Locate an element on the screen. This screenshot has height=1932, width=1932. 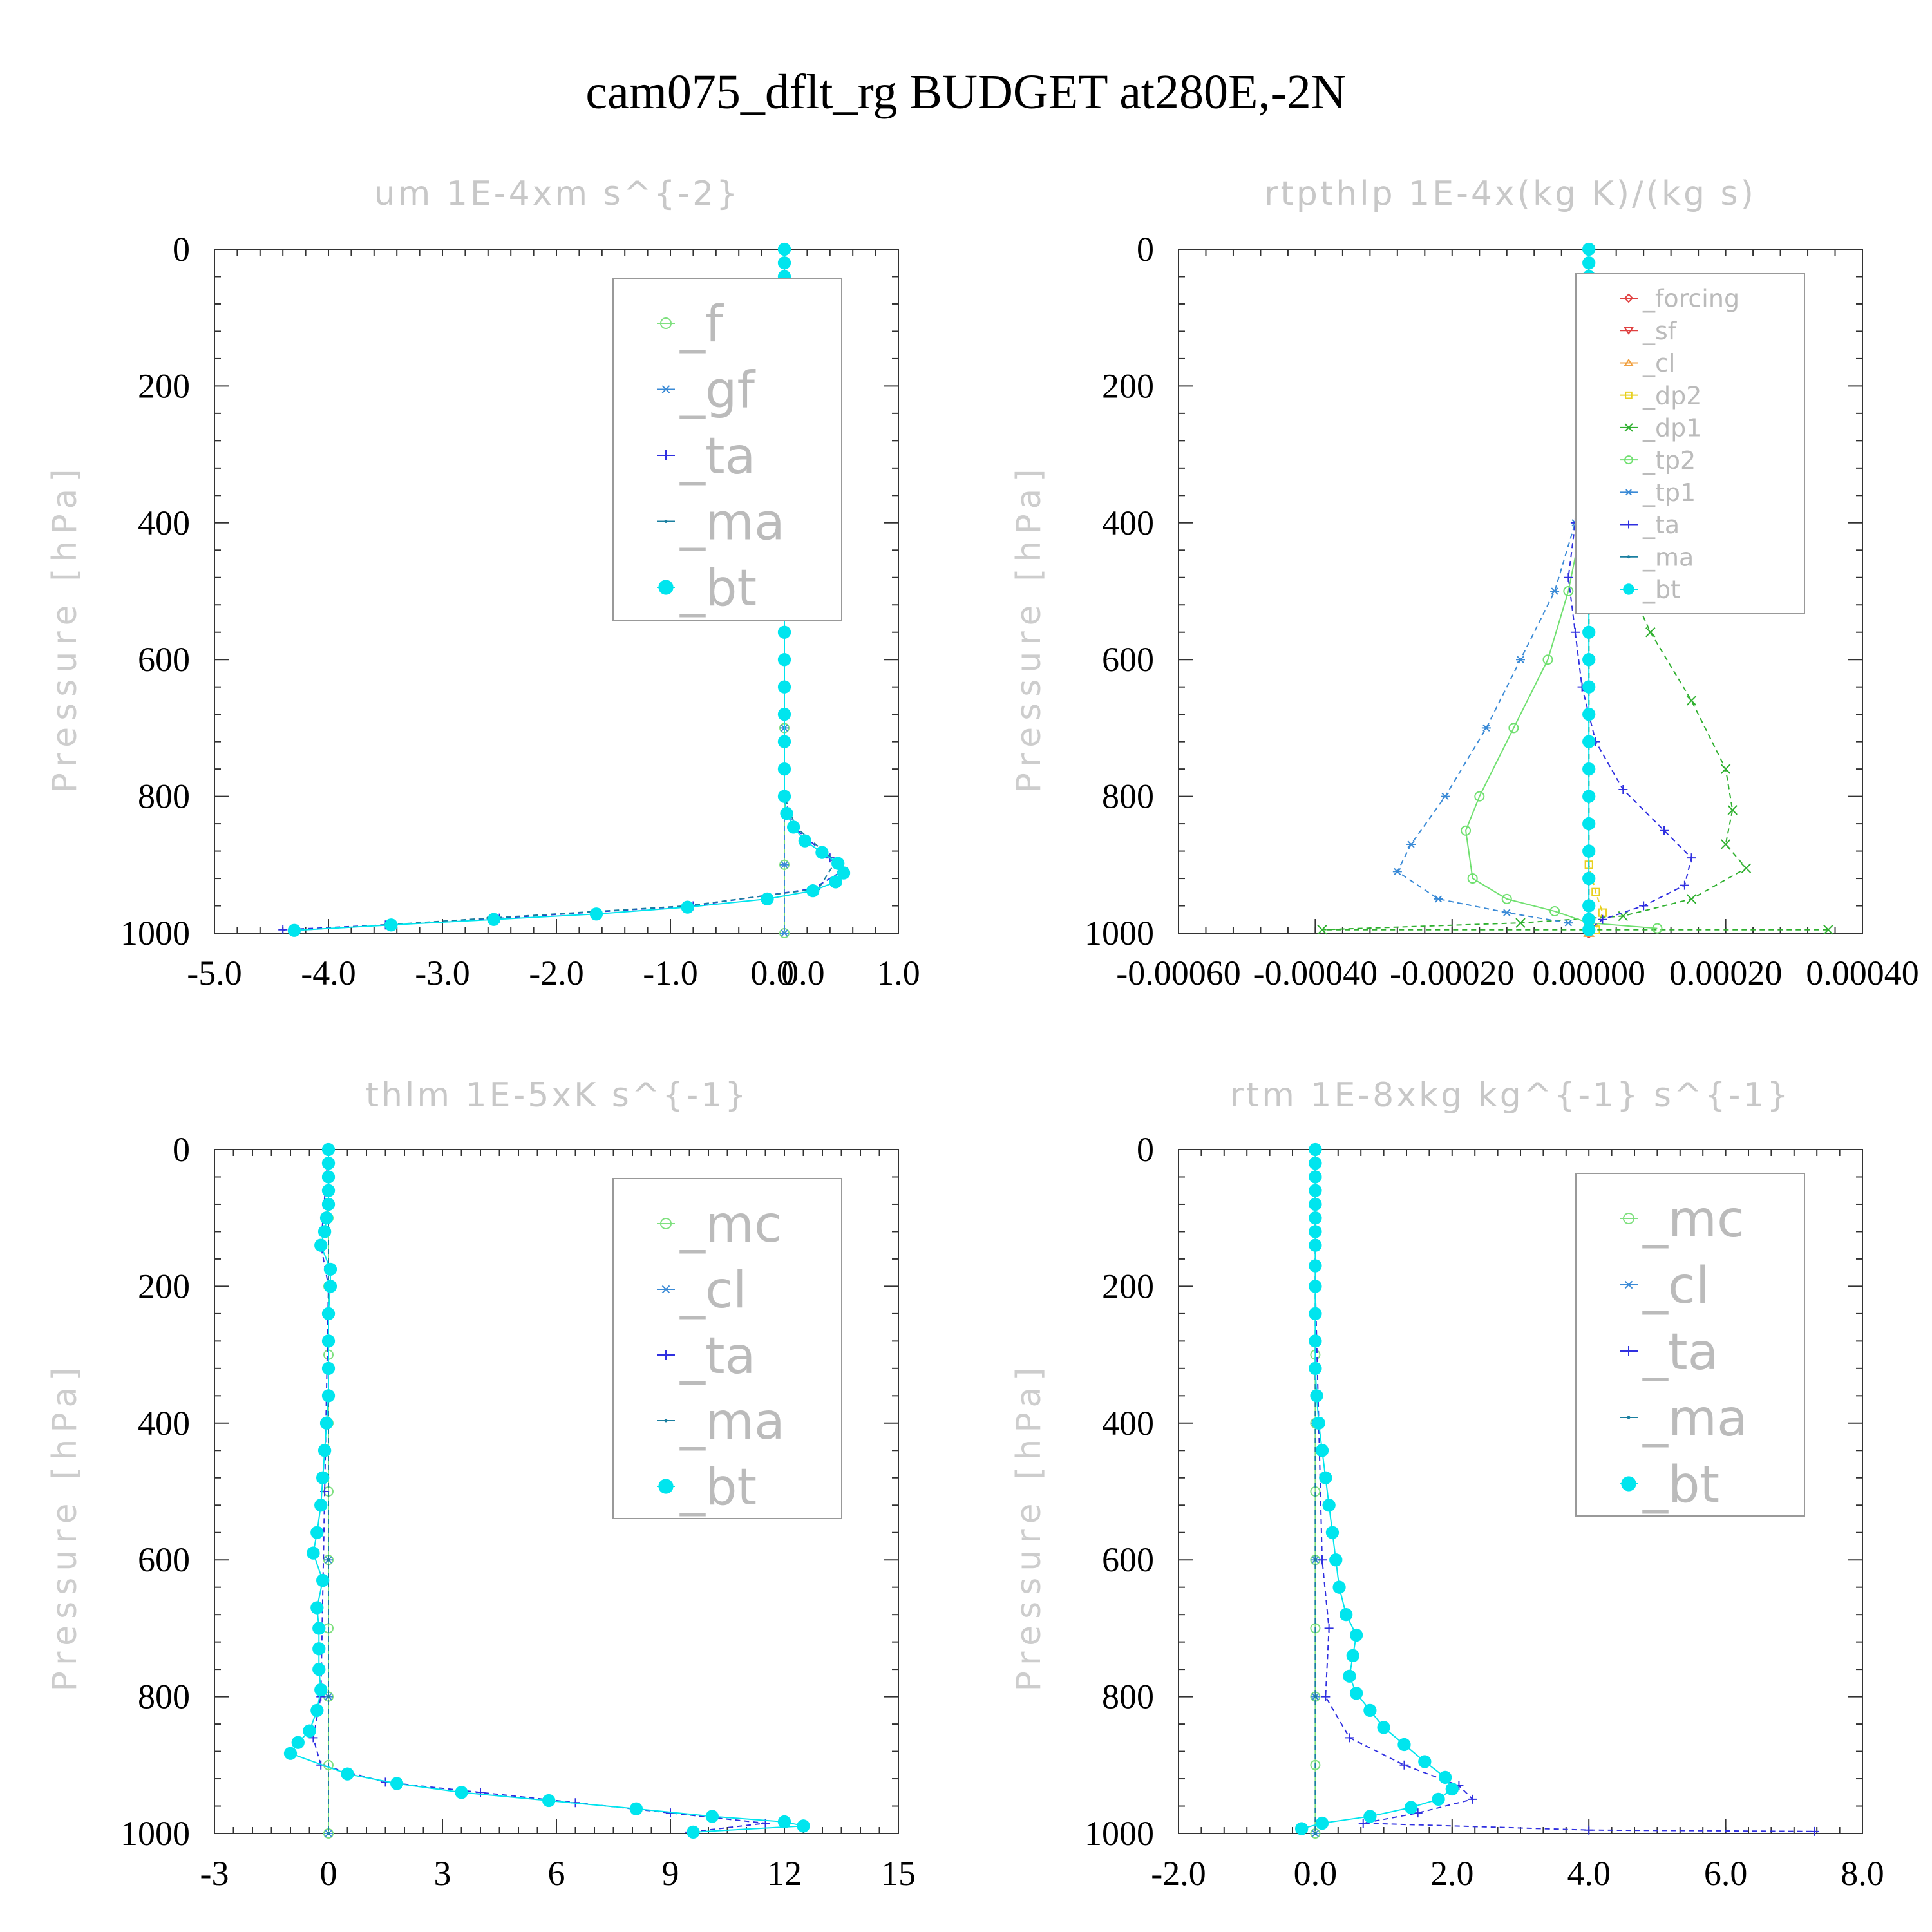
legend-label: _forcing is located at coordinates (1690, 299).